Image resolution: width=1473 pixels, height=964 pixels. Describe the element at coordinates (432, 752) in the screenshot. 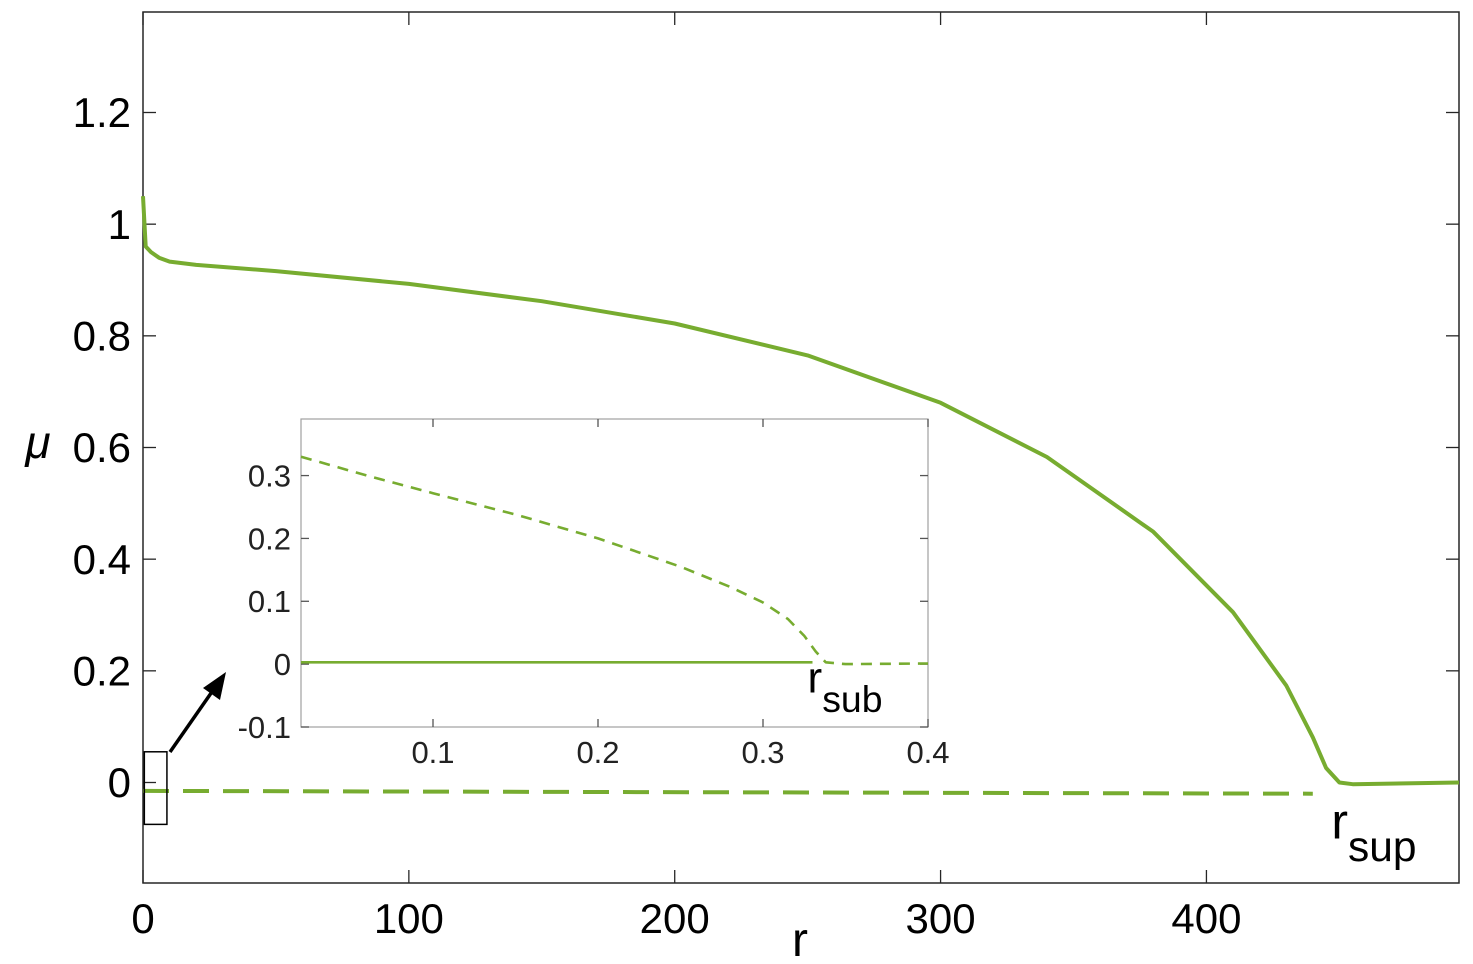

I see `inset-x-tick-label: 0.1` at that location.